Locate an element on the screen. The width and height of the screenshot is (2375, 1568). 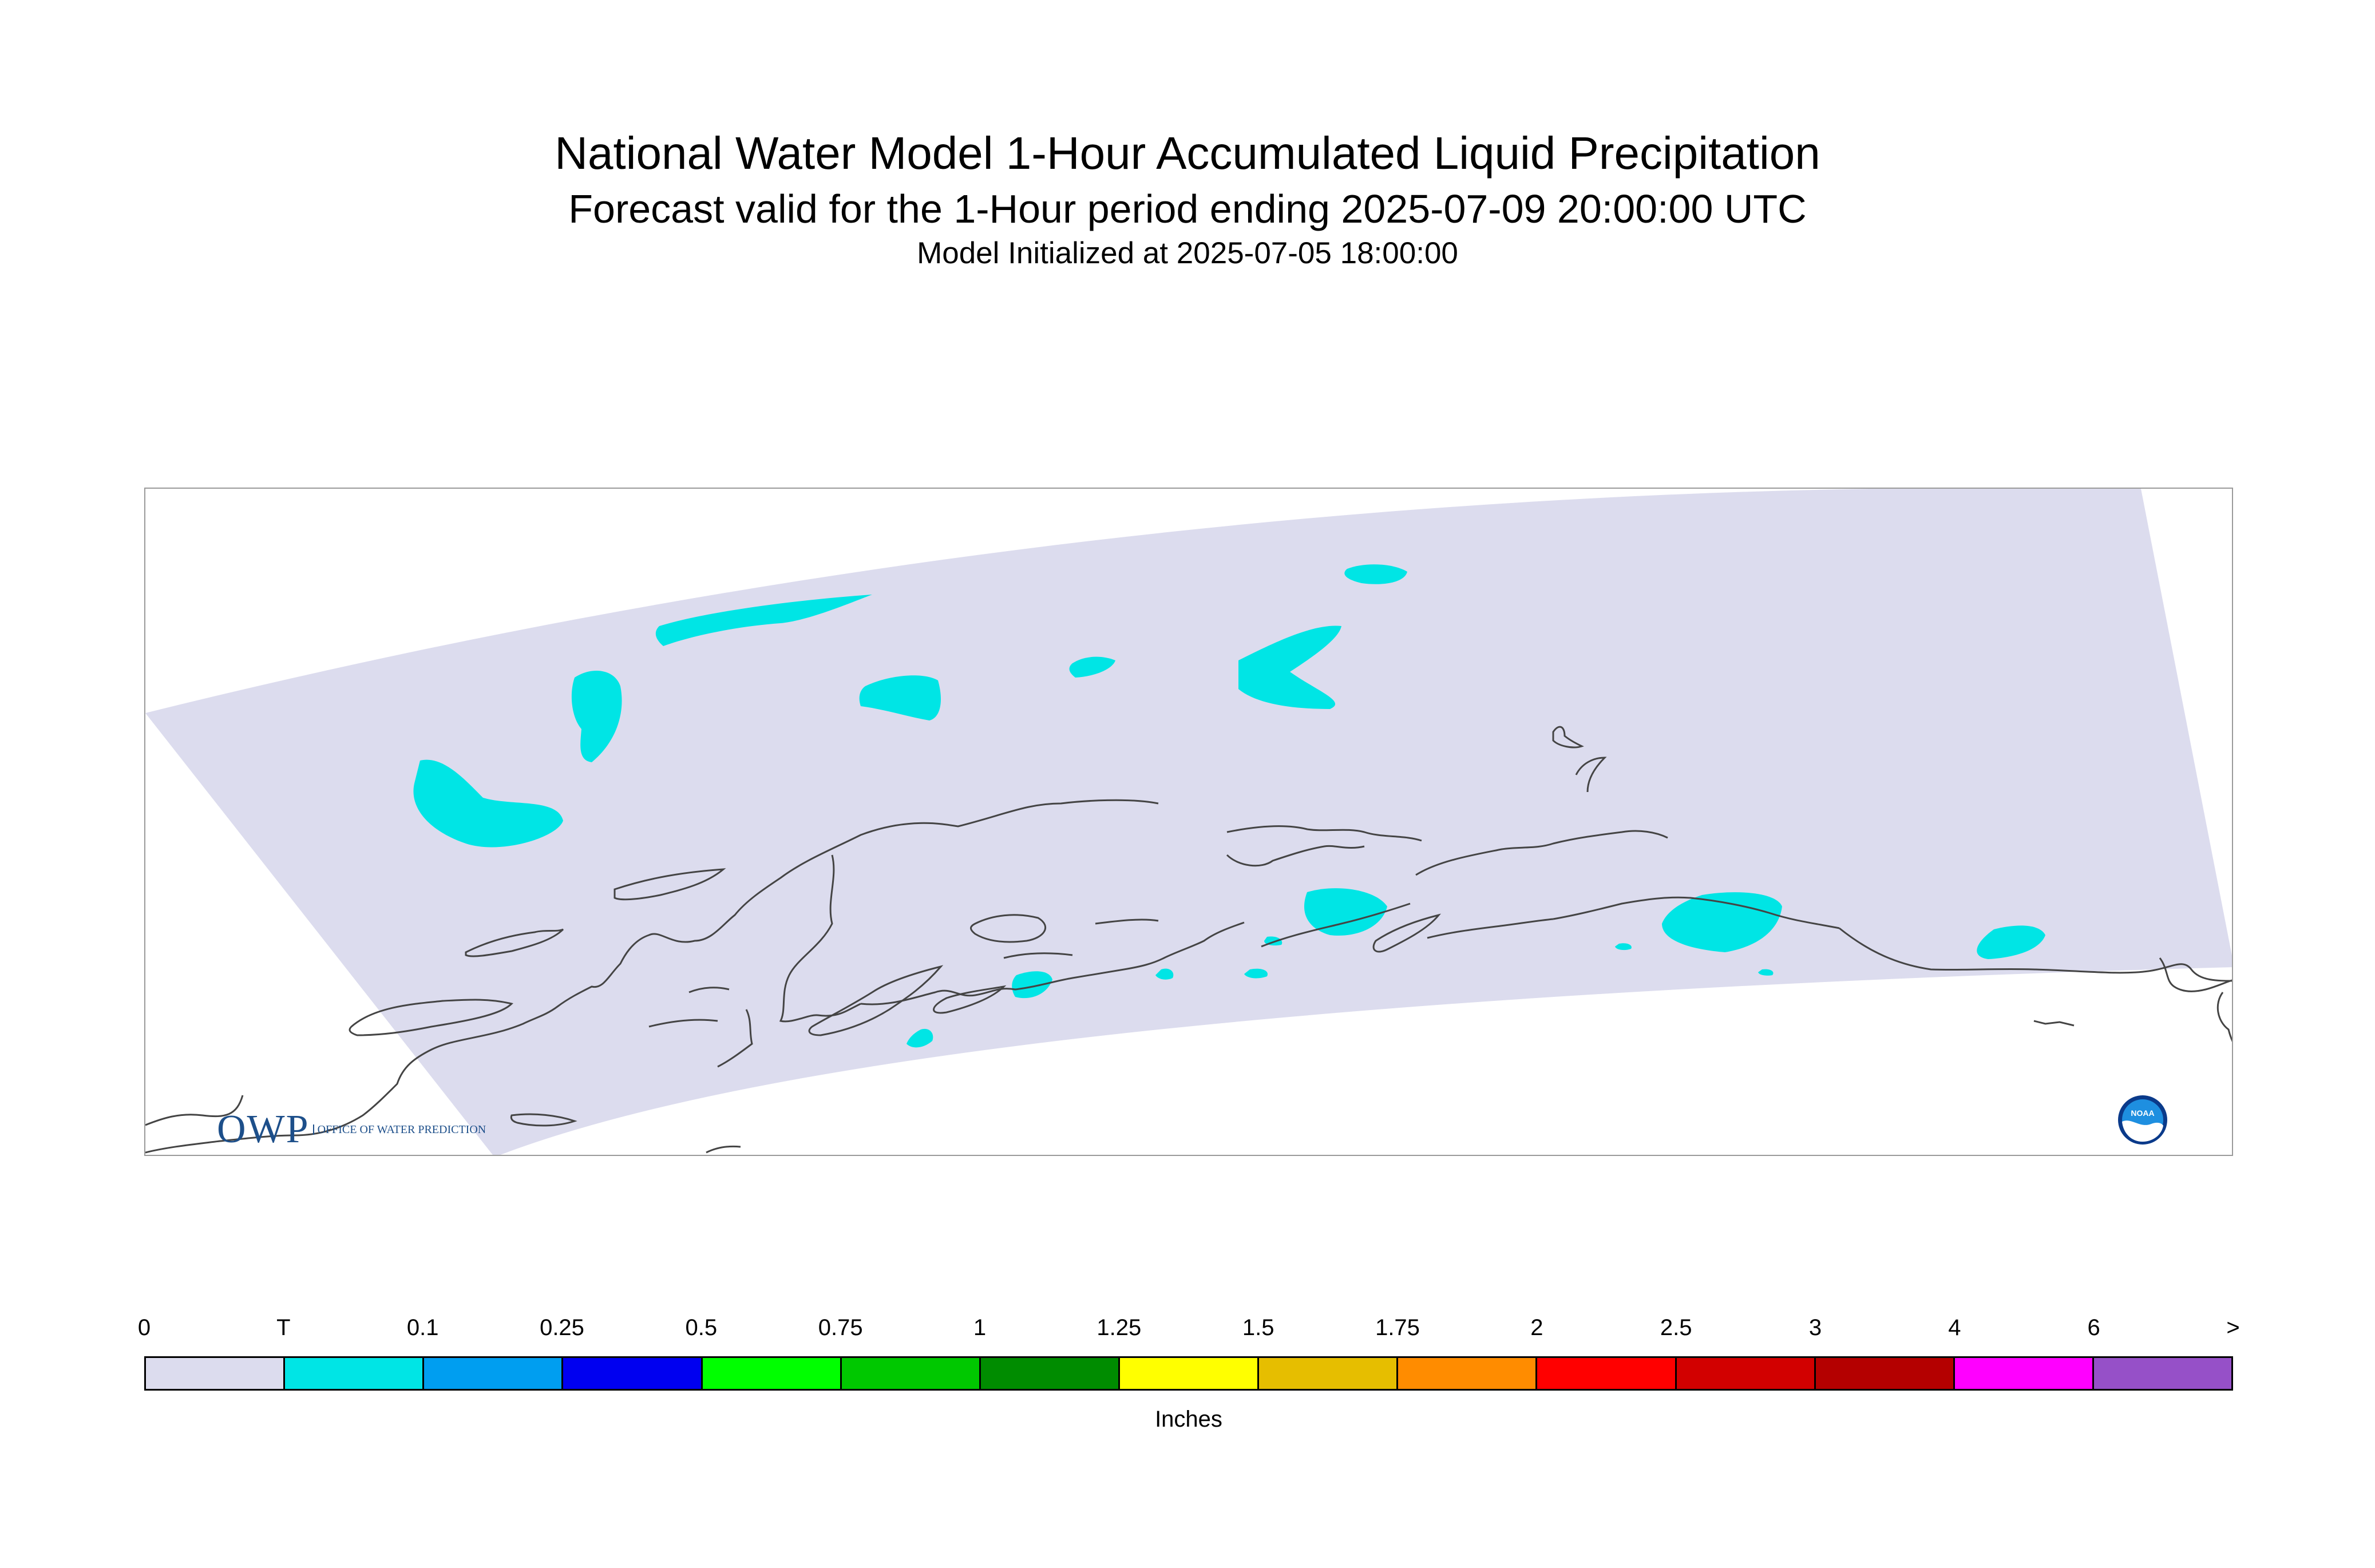
model-init-subtitle: Model Initialized at 2025-07-05 18:00:00 is located at coordinates (1187, 253).